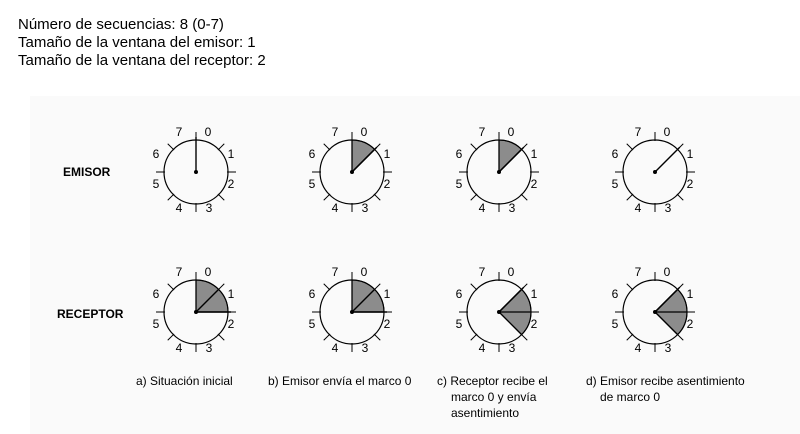 The height and width of the screenshot is (434, 800). Describe the element at coordinates (194, 310) in the screenshot. I see `dial-receptor-a: 0 1 2 3 4 5 6 7` at that location.